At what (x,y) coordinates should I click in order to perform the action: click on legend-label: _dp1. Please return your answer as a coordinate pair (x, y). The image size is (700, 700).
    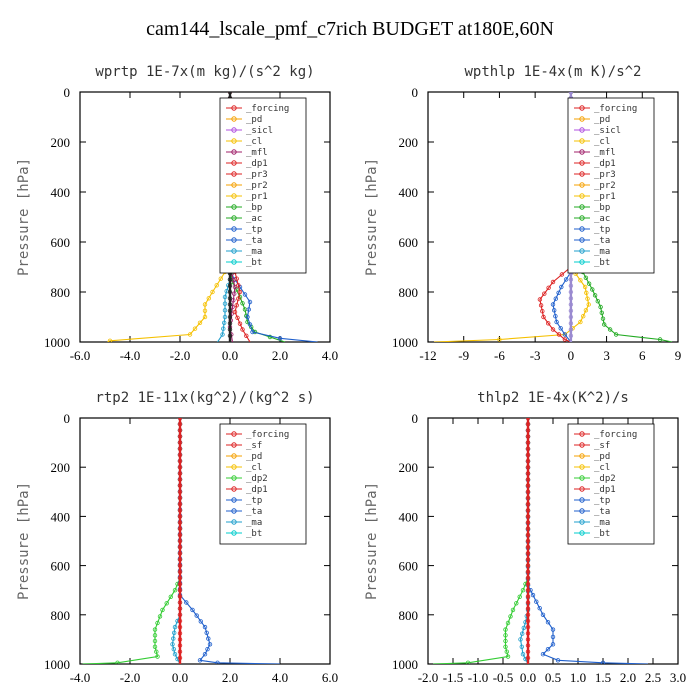
    Looking at the image, I should click on (605, 490).